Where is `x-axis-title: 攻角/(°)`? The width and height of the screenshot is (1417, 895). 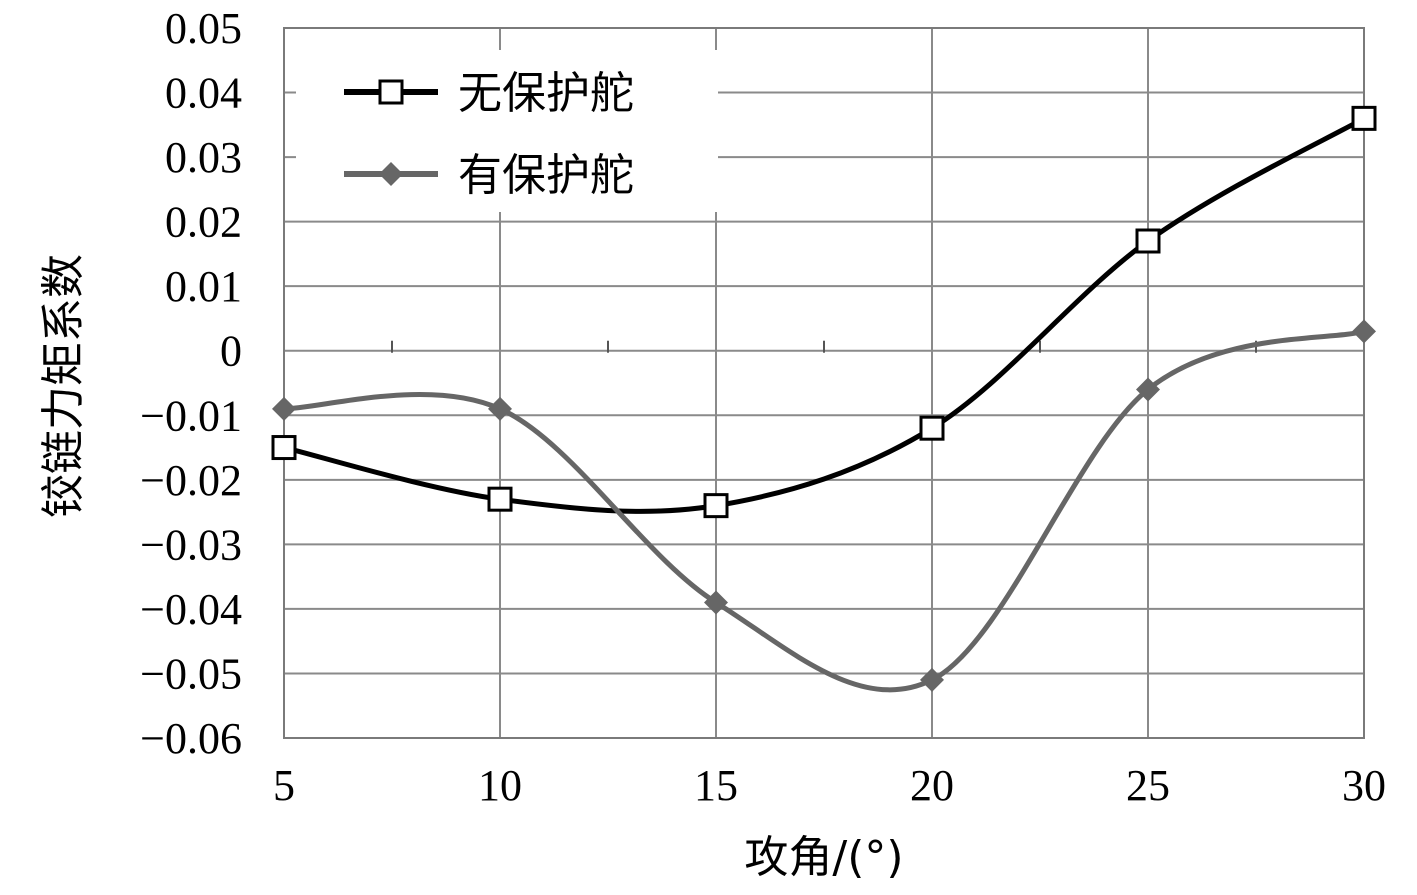
x-axis-title: 攻角/(°) is located at coordinates (823, 857).